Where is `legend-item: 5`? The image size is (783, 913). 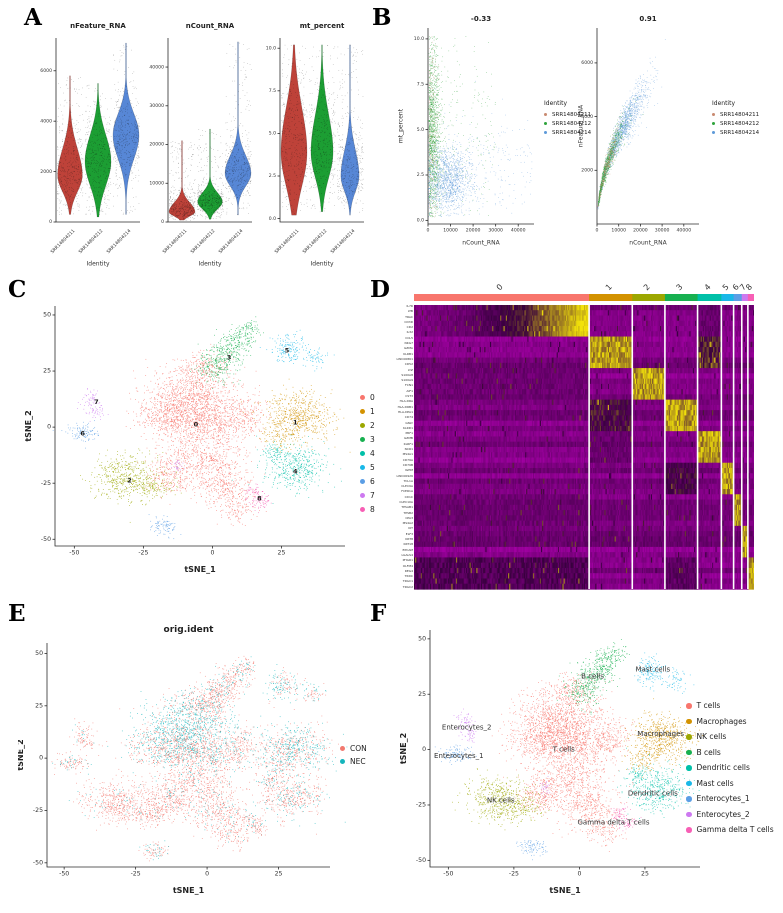 legend-item: 5 is located at coordinates (367, 467).